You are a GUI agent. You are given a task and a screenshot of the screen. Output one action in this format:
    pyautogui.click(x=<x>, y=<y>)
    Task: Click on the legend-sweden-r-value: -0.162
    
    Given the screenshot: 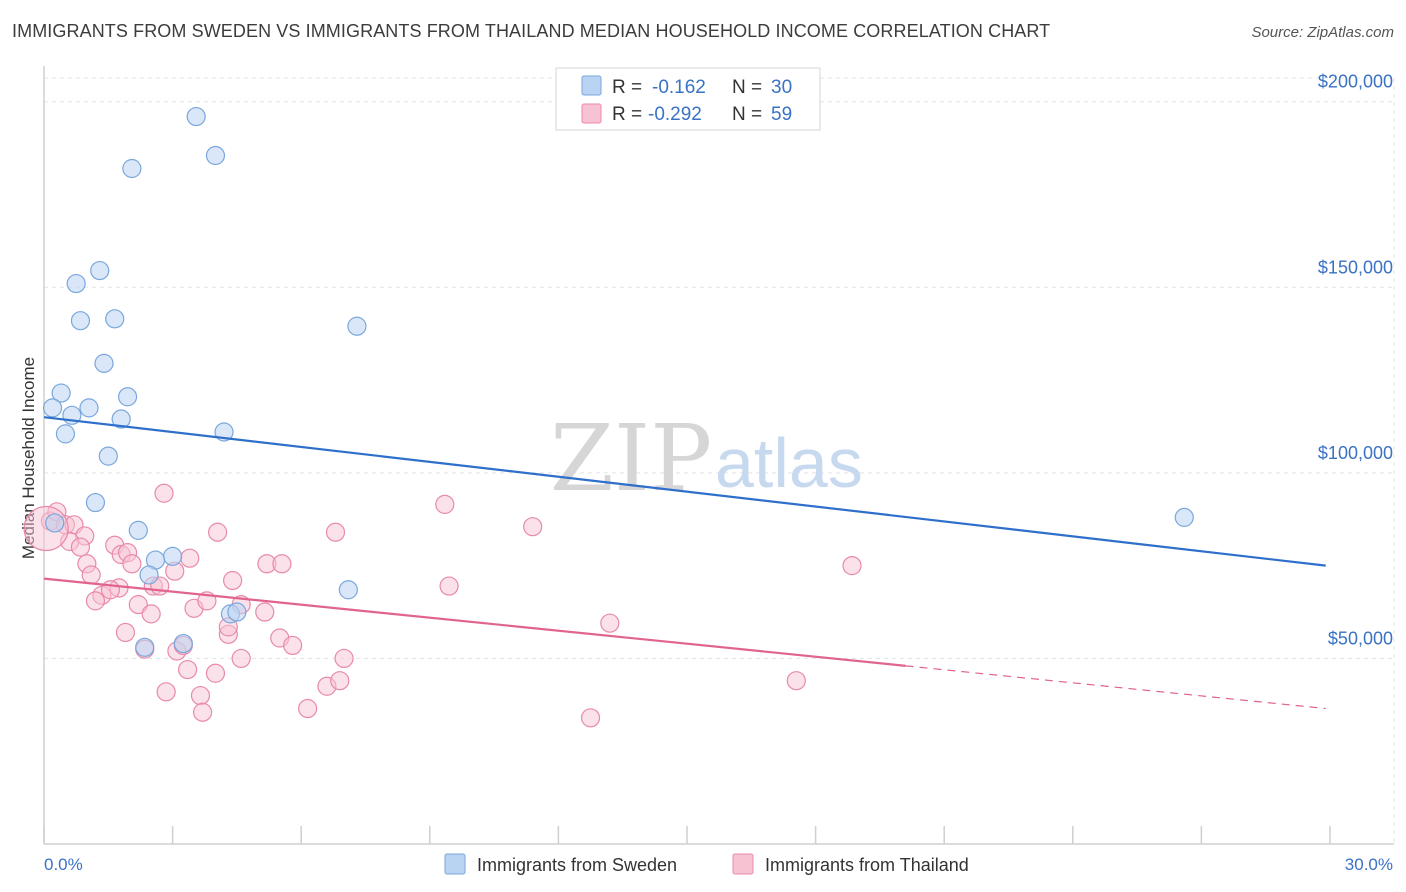 What is the action you would take?
    pyautogui.click(x=679, y=87)
    